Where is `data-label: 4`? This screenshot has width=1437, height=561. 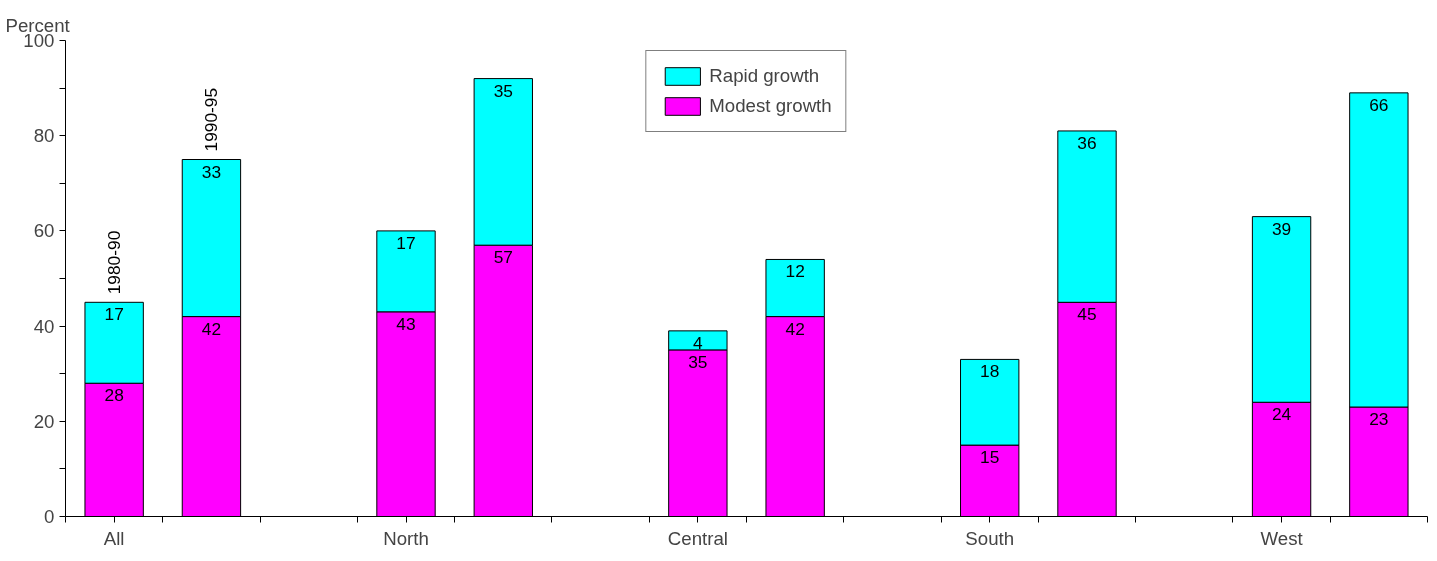 data-label: 4 is located at coordinates (698, 342).